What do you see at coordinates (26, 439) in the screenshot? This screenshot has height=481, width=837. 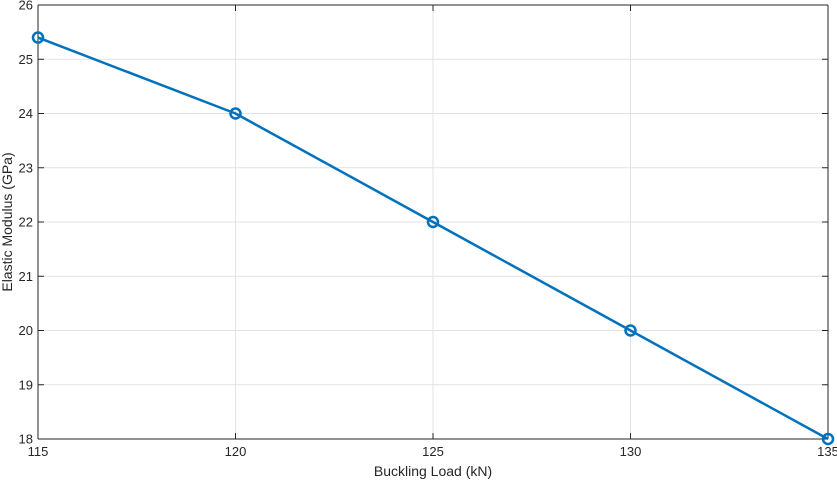 I see `y-tick-label: 18` at bounding box center [26, 439].